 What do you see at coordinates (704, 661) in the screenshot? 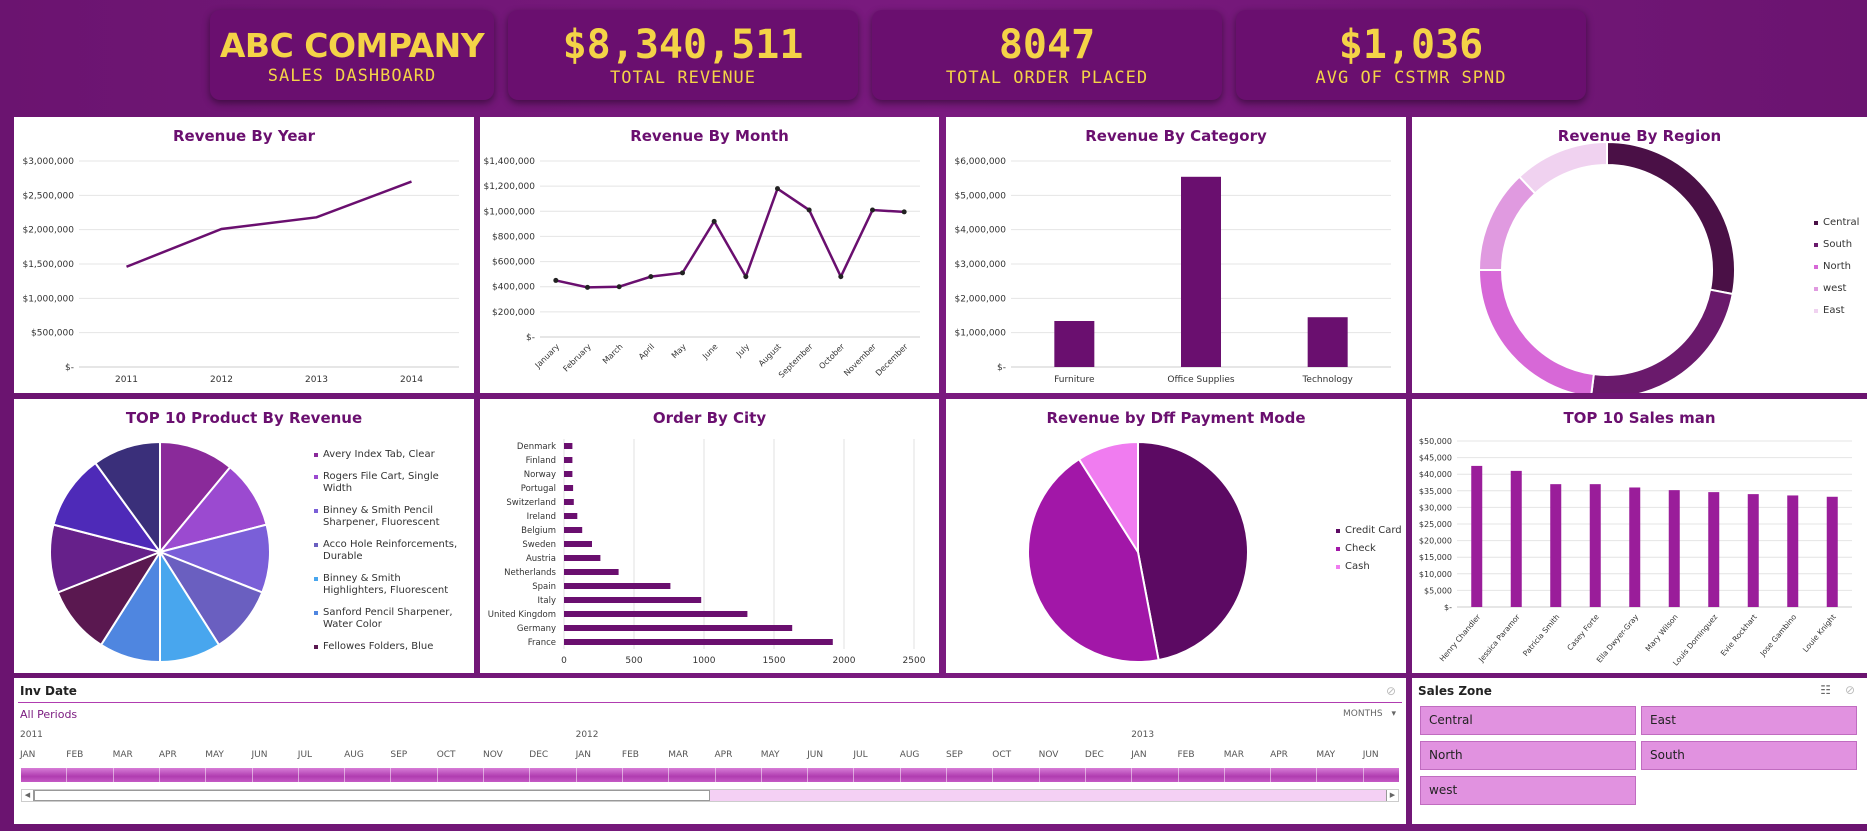
I see `city-xtick-label: 1000` at bounding box center [704, 661].